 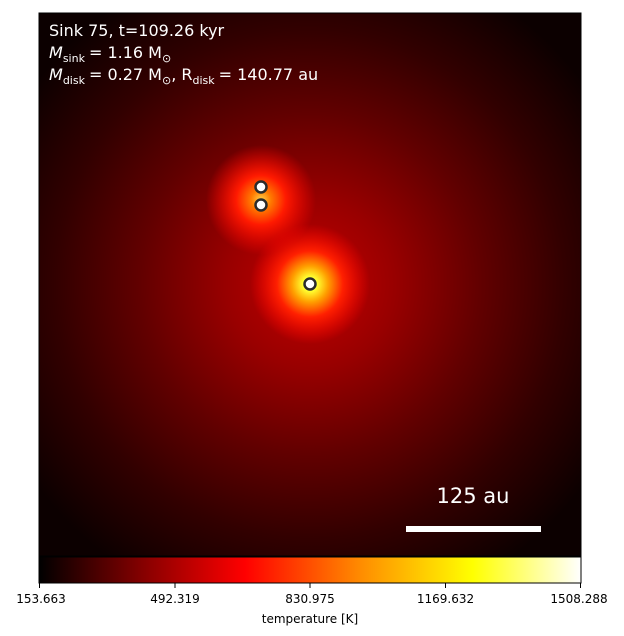 What do you see at coordinates (175, 599) in the screenshot?
I see `colorbar-tick-label: 492.319` at bounding box center [175, 599].